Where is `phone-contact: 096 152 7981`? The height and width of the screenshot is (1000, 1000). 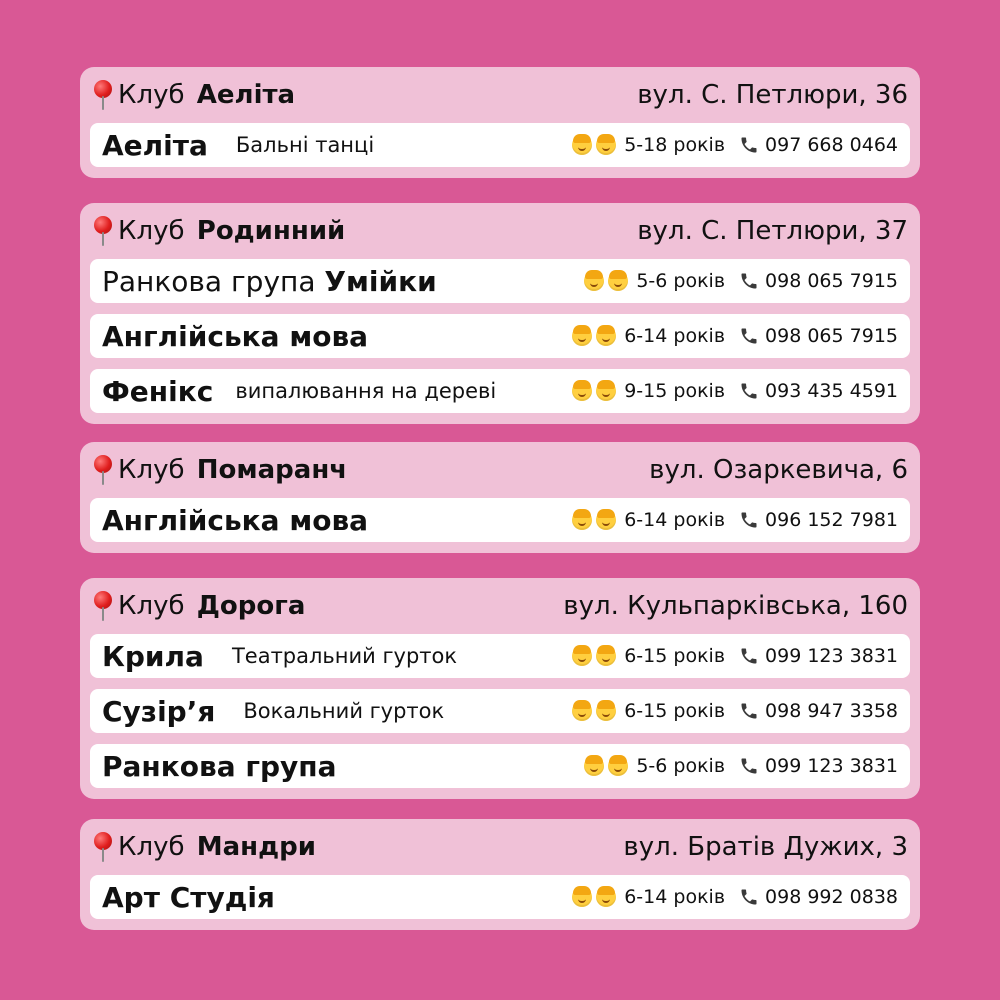 phone-contact: 096 152 7981 is located at coordinates (818, 520).